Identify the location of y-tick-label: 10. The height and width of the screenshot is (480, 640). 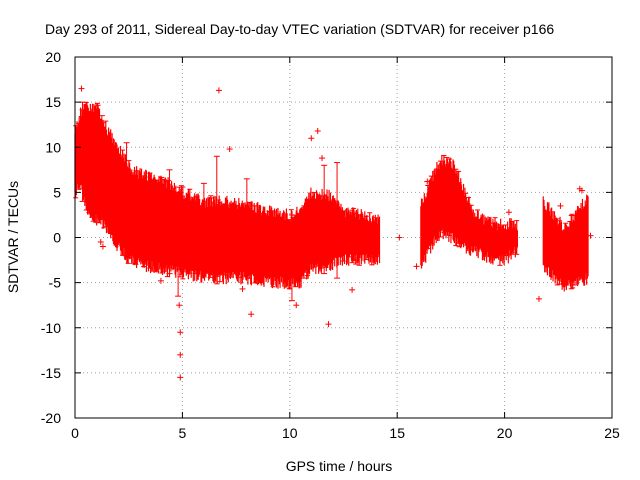
(53, 147).